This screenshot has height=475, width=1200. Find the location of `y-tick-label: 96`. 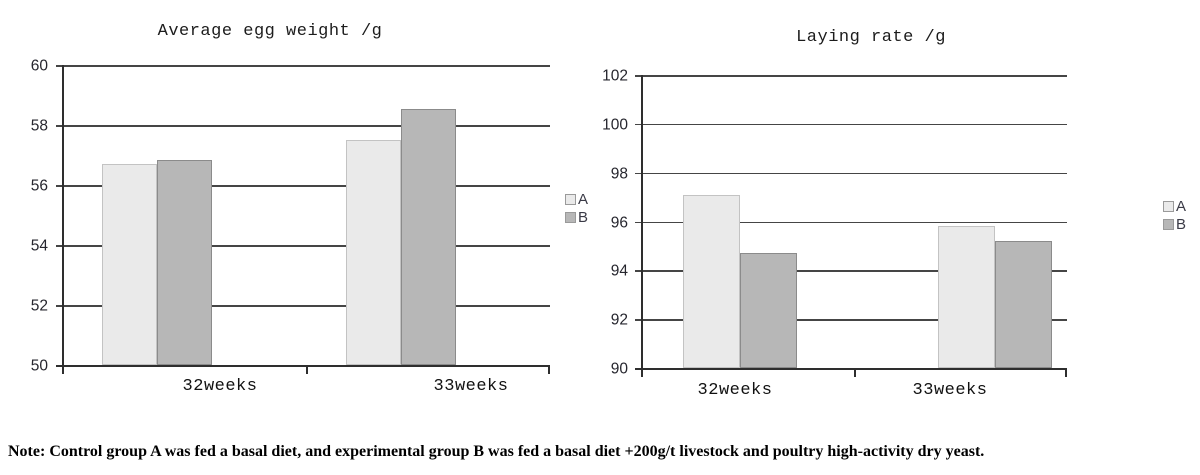

y-tick-label: 96 is located at coordinates (619, 222).